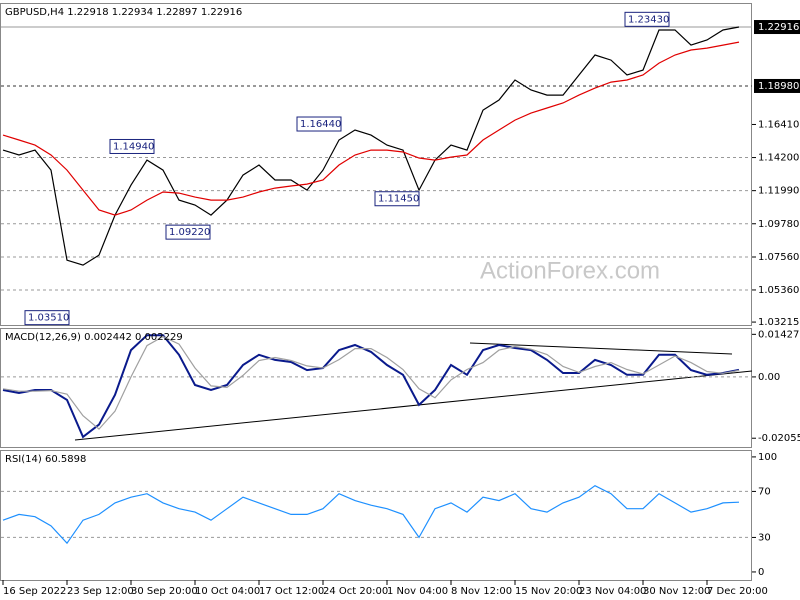 The height and width of the screenshot is (600, 800). What do you see at coordinates (779, 334) in the screenshot?
I see `y-tick-label: 0.014278` at bounding box center [779, 334].